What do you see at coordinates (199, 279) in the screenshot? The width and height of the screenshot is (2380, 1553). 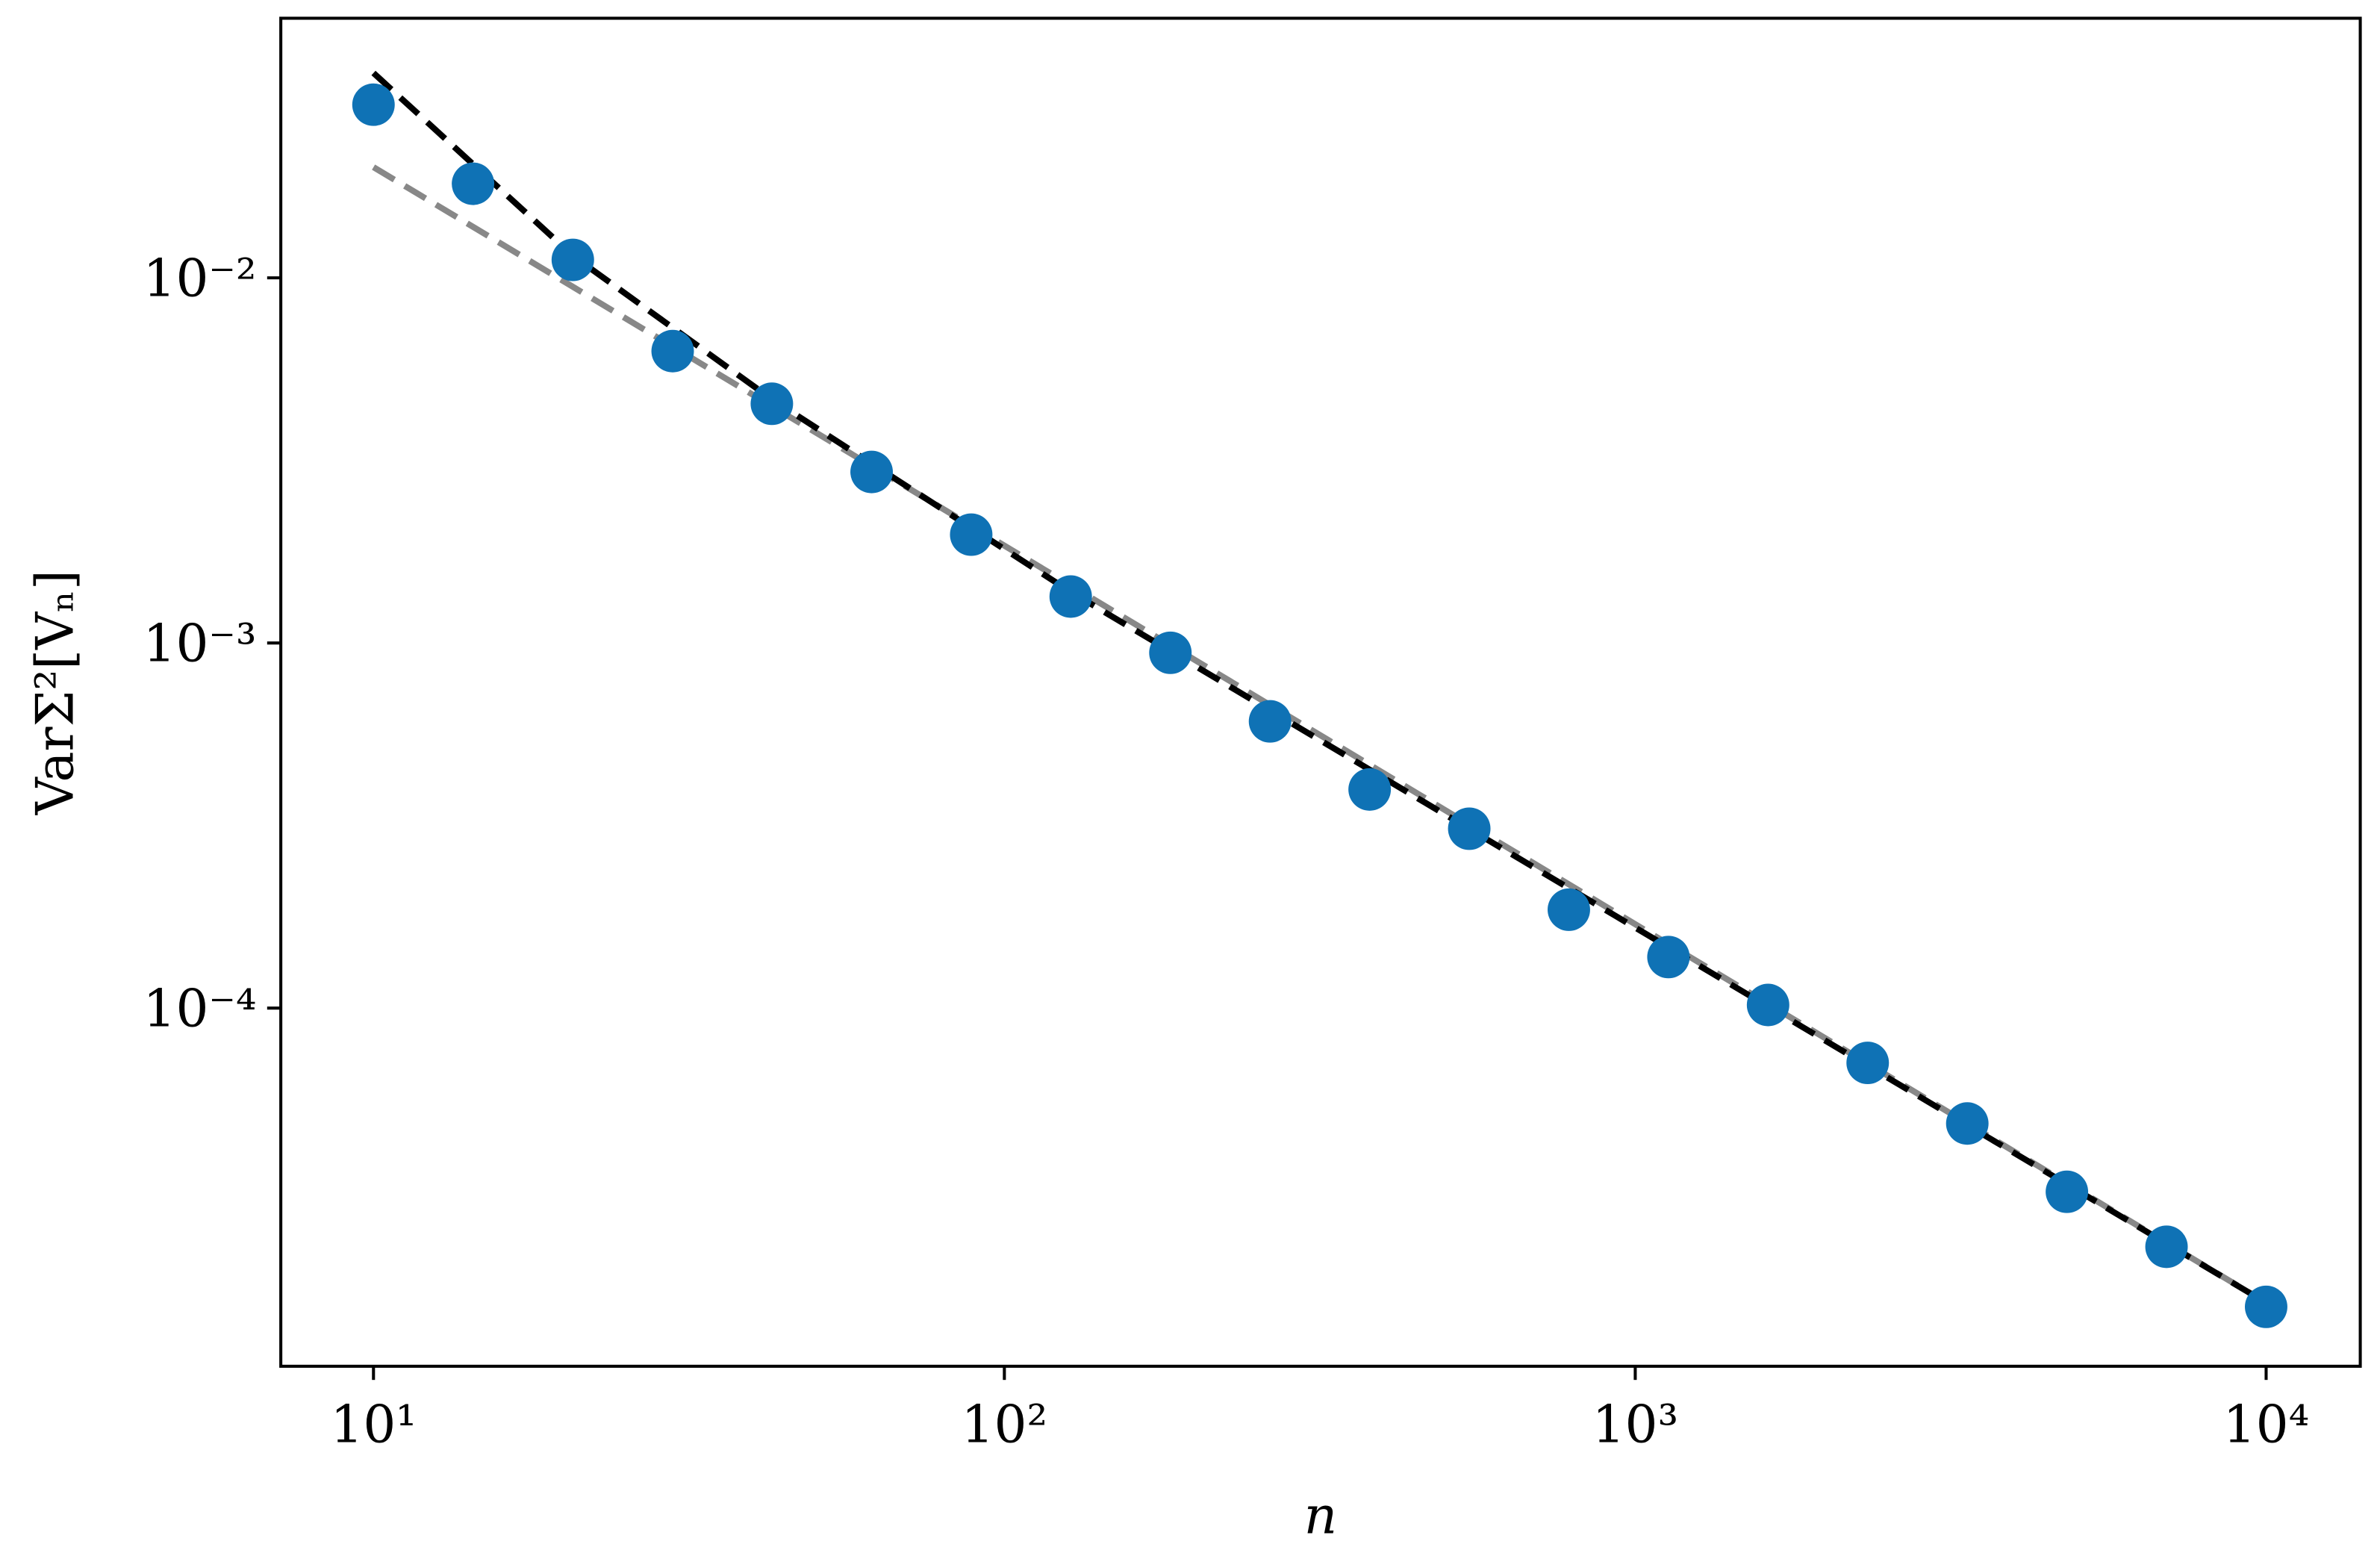 I see `y-tick-label: 10⁻²` at bounding box center [199, 279].